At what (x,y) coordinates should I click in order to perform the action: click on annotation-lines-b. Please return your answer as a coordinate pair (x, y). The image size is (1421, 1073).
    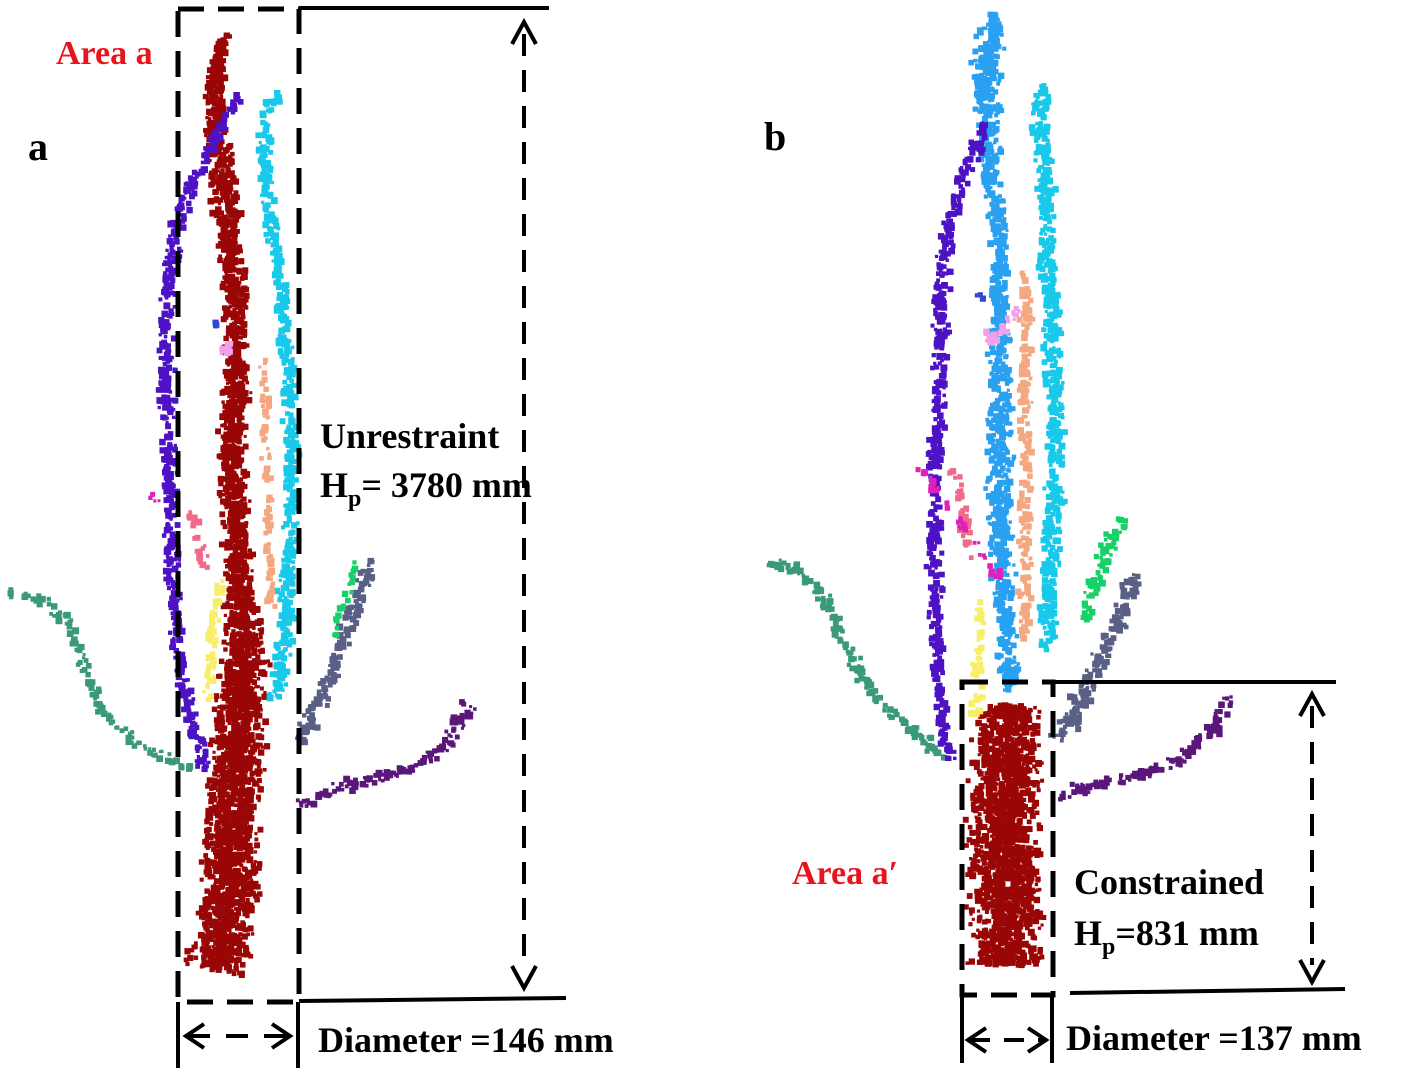
    Looking at the image, I should click on (1152, 871).